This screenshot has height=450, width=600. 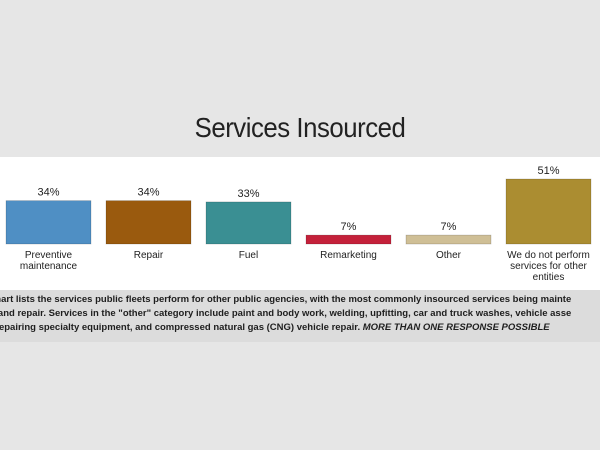 What do you see at coordinates (548, 266) in the screenshot?
I see `category-label-we-do-not-perform-services-for-other-entities-line-2: services for other` at bounding box center [548, 266].